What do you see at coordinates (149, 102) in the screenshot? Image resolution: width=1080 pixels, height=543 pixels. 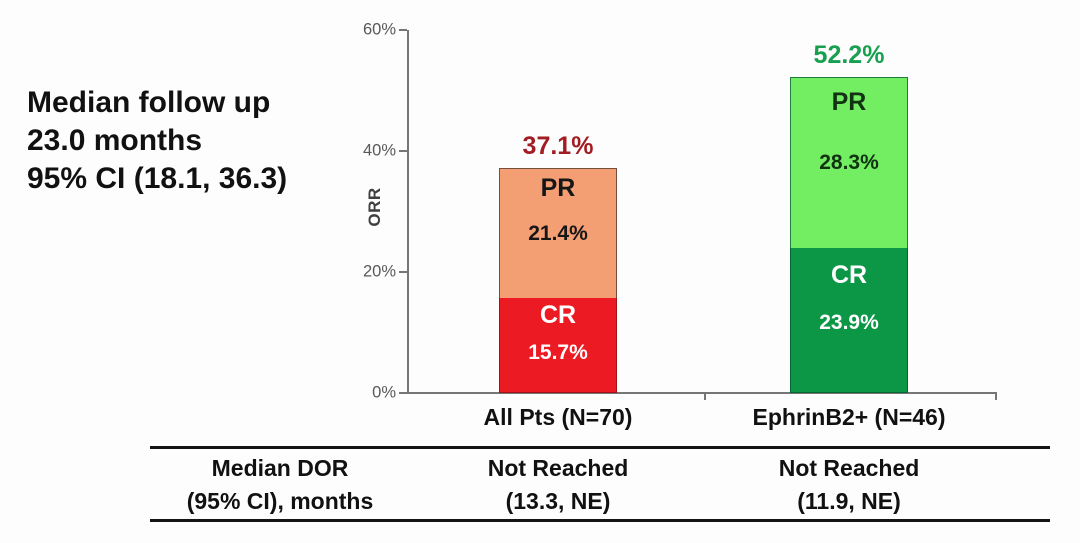 I see `annotation-line-1: Median follow up` at bounding box center [149, 102].